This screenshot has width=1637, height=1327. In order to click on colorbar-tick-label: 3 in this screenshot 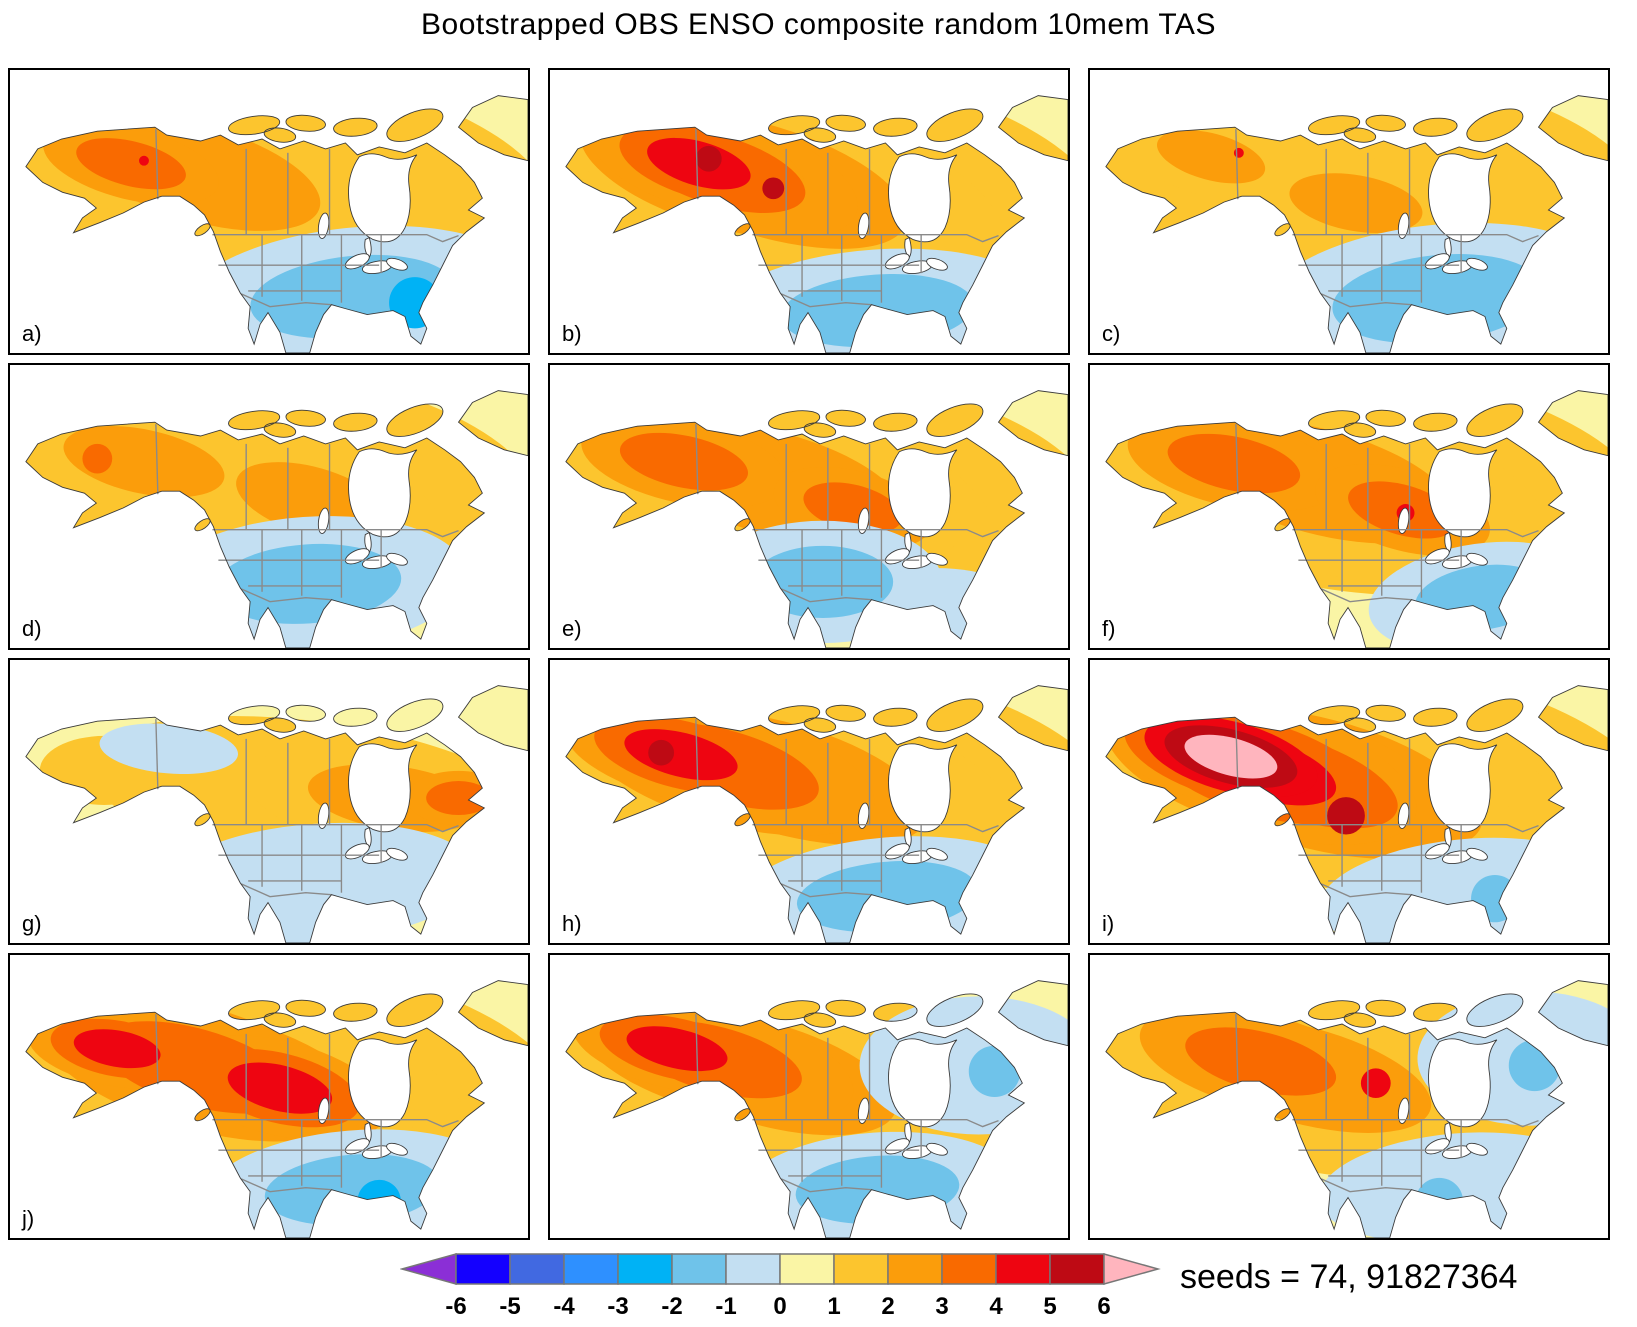, I will do `click(941, 1306)`.